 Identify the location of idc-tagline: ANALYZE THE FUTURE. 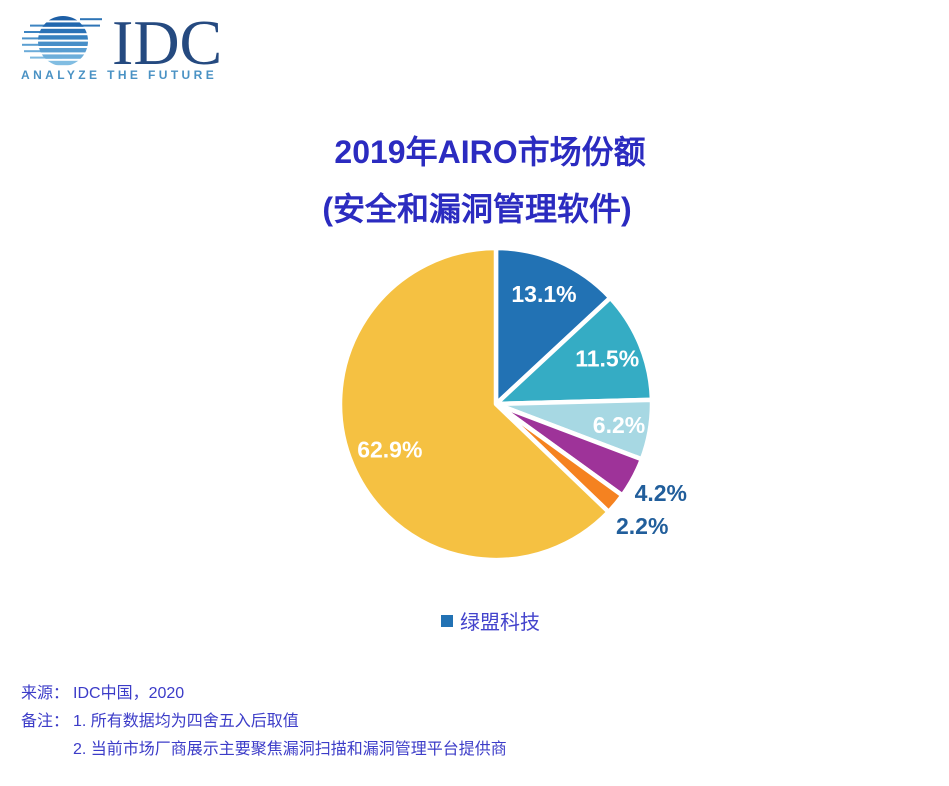
(119, 75).